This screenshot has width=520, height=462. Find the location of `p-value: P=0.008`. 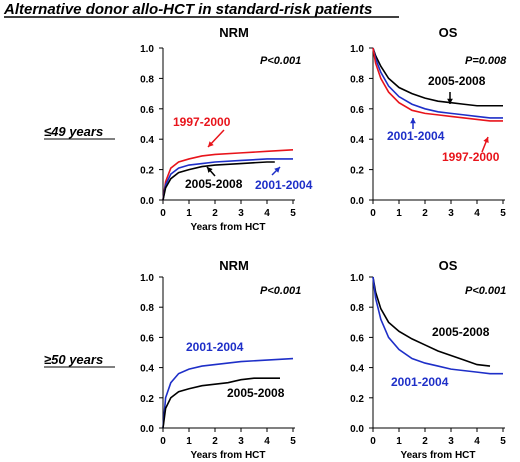

p-value: P=0.008 is located at coordinates (486, 61).